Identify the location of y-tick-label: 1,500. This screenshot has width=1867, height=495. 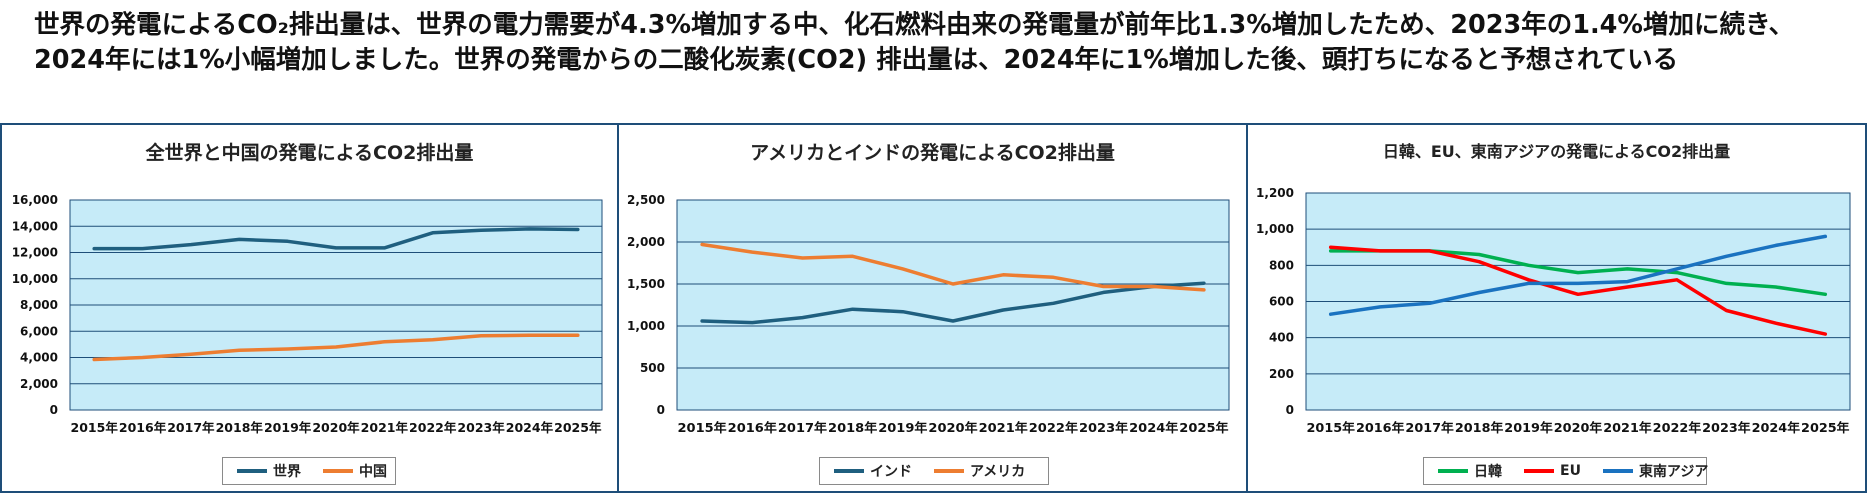
(646, 284).